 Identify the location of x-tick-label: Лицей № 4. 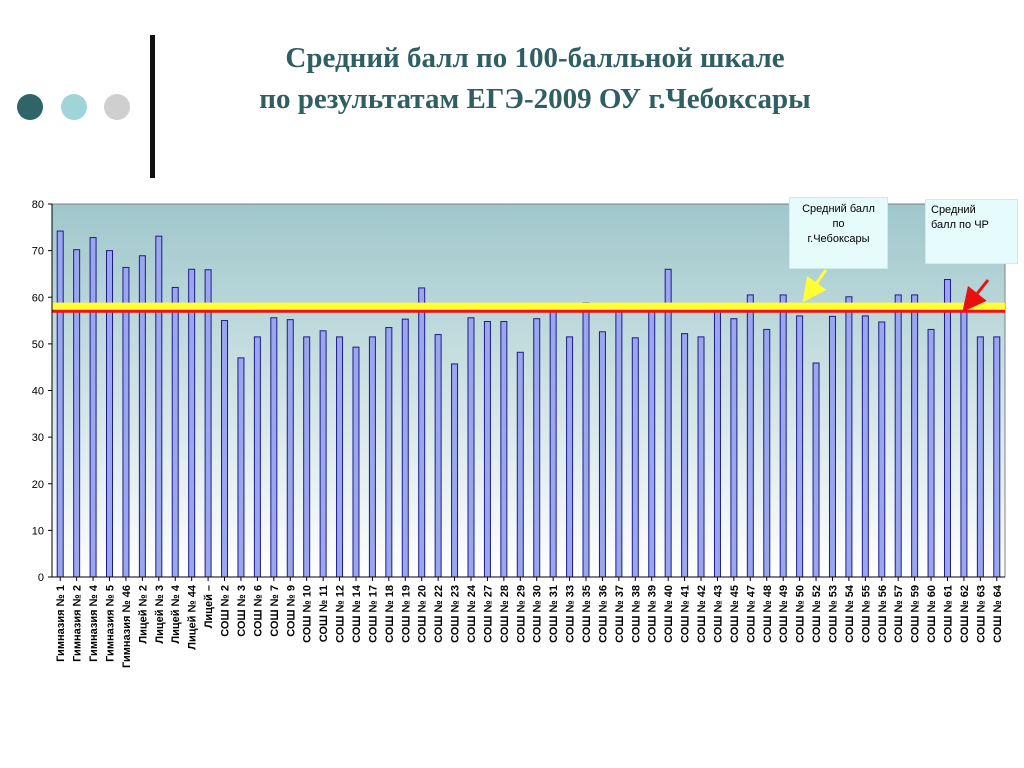
(176, 613).